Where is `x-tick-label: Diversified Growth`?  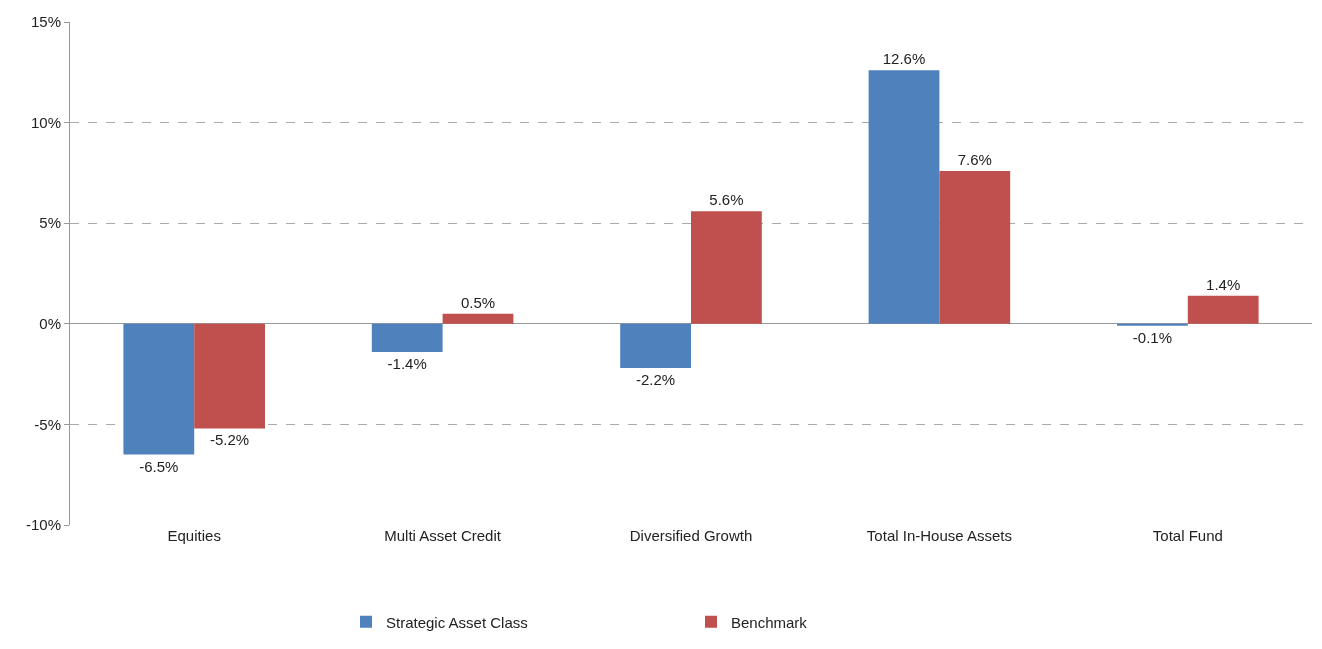 x-tick-label: Diversified Growth is located at coordinates (691, 535).